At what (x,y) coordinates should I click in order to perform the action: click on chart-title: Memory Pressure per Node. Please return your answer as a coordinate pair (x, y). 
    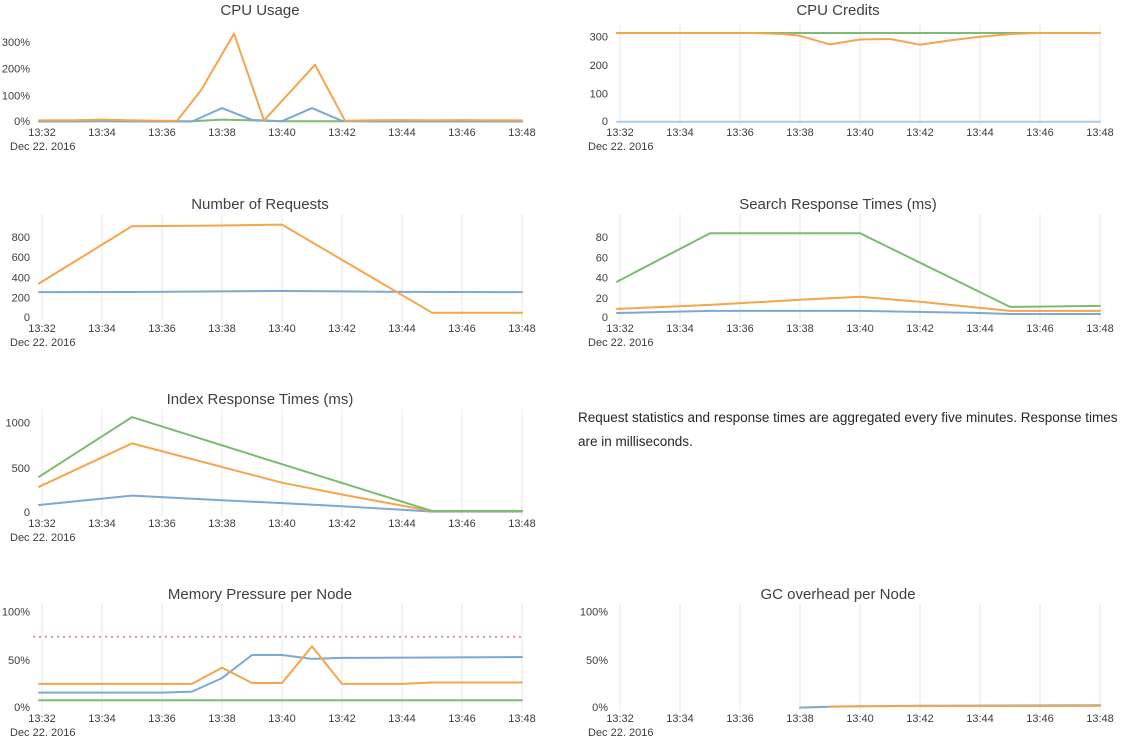
    Looking at the image, I should click on (260, 594).